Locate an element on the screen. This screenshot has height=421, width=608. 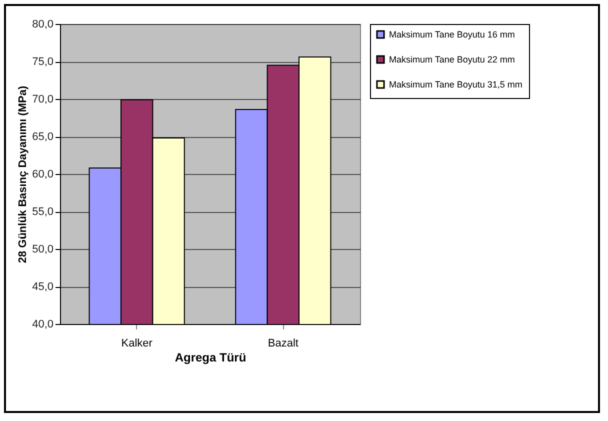
y-tick-label: 65,0 is located at coordinates (43, 137).